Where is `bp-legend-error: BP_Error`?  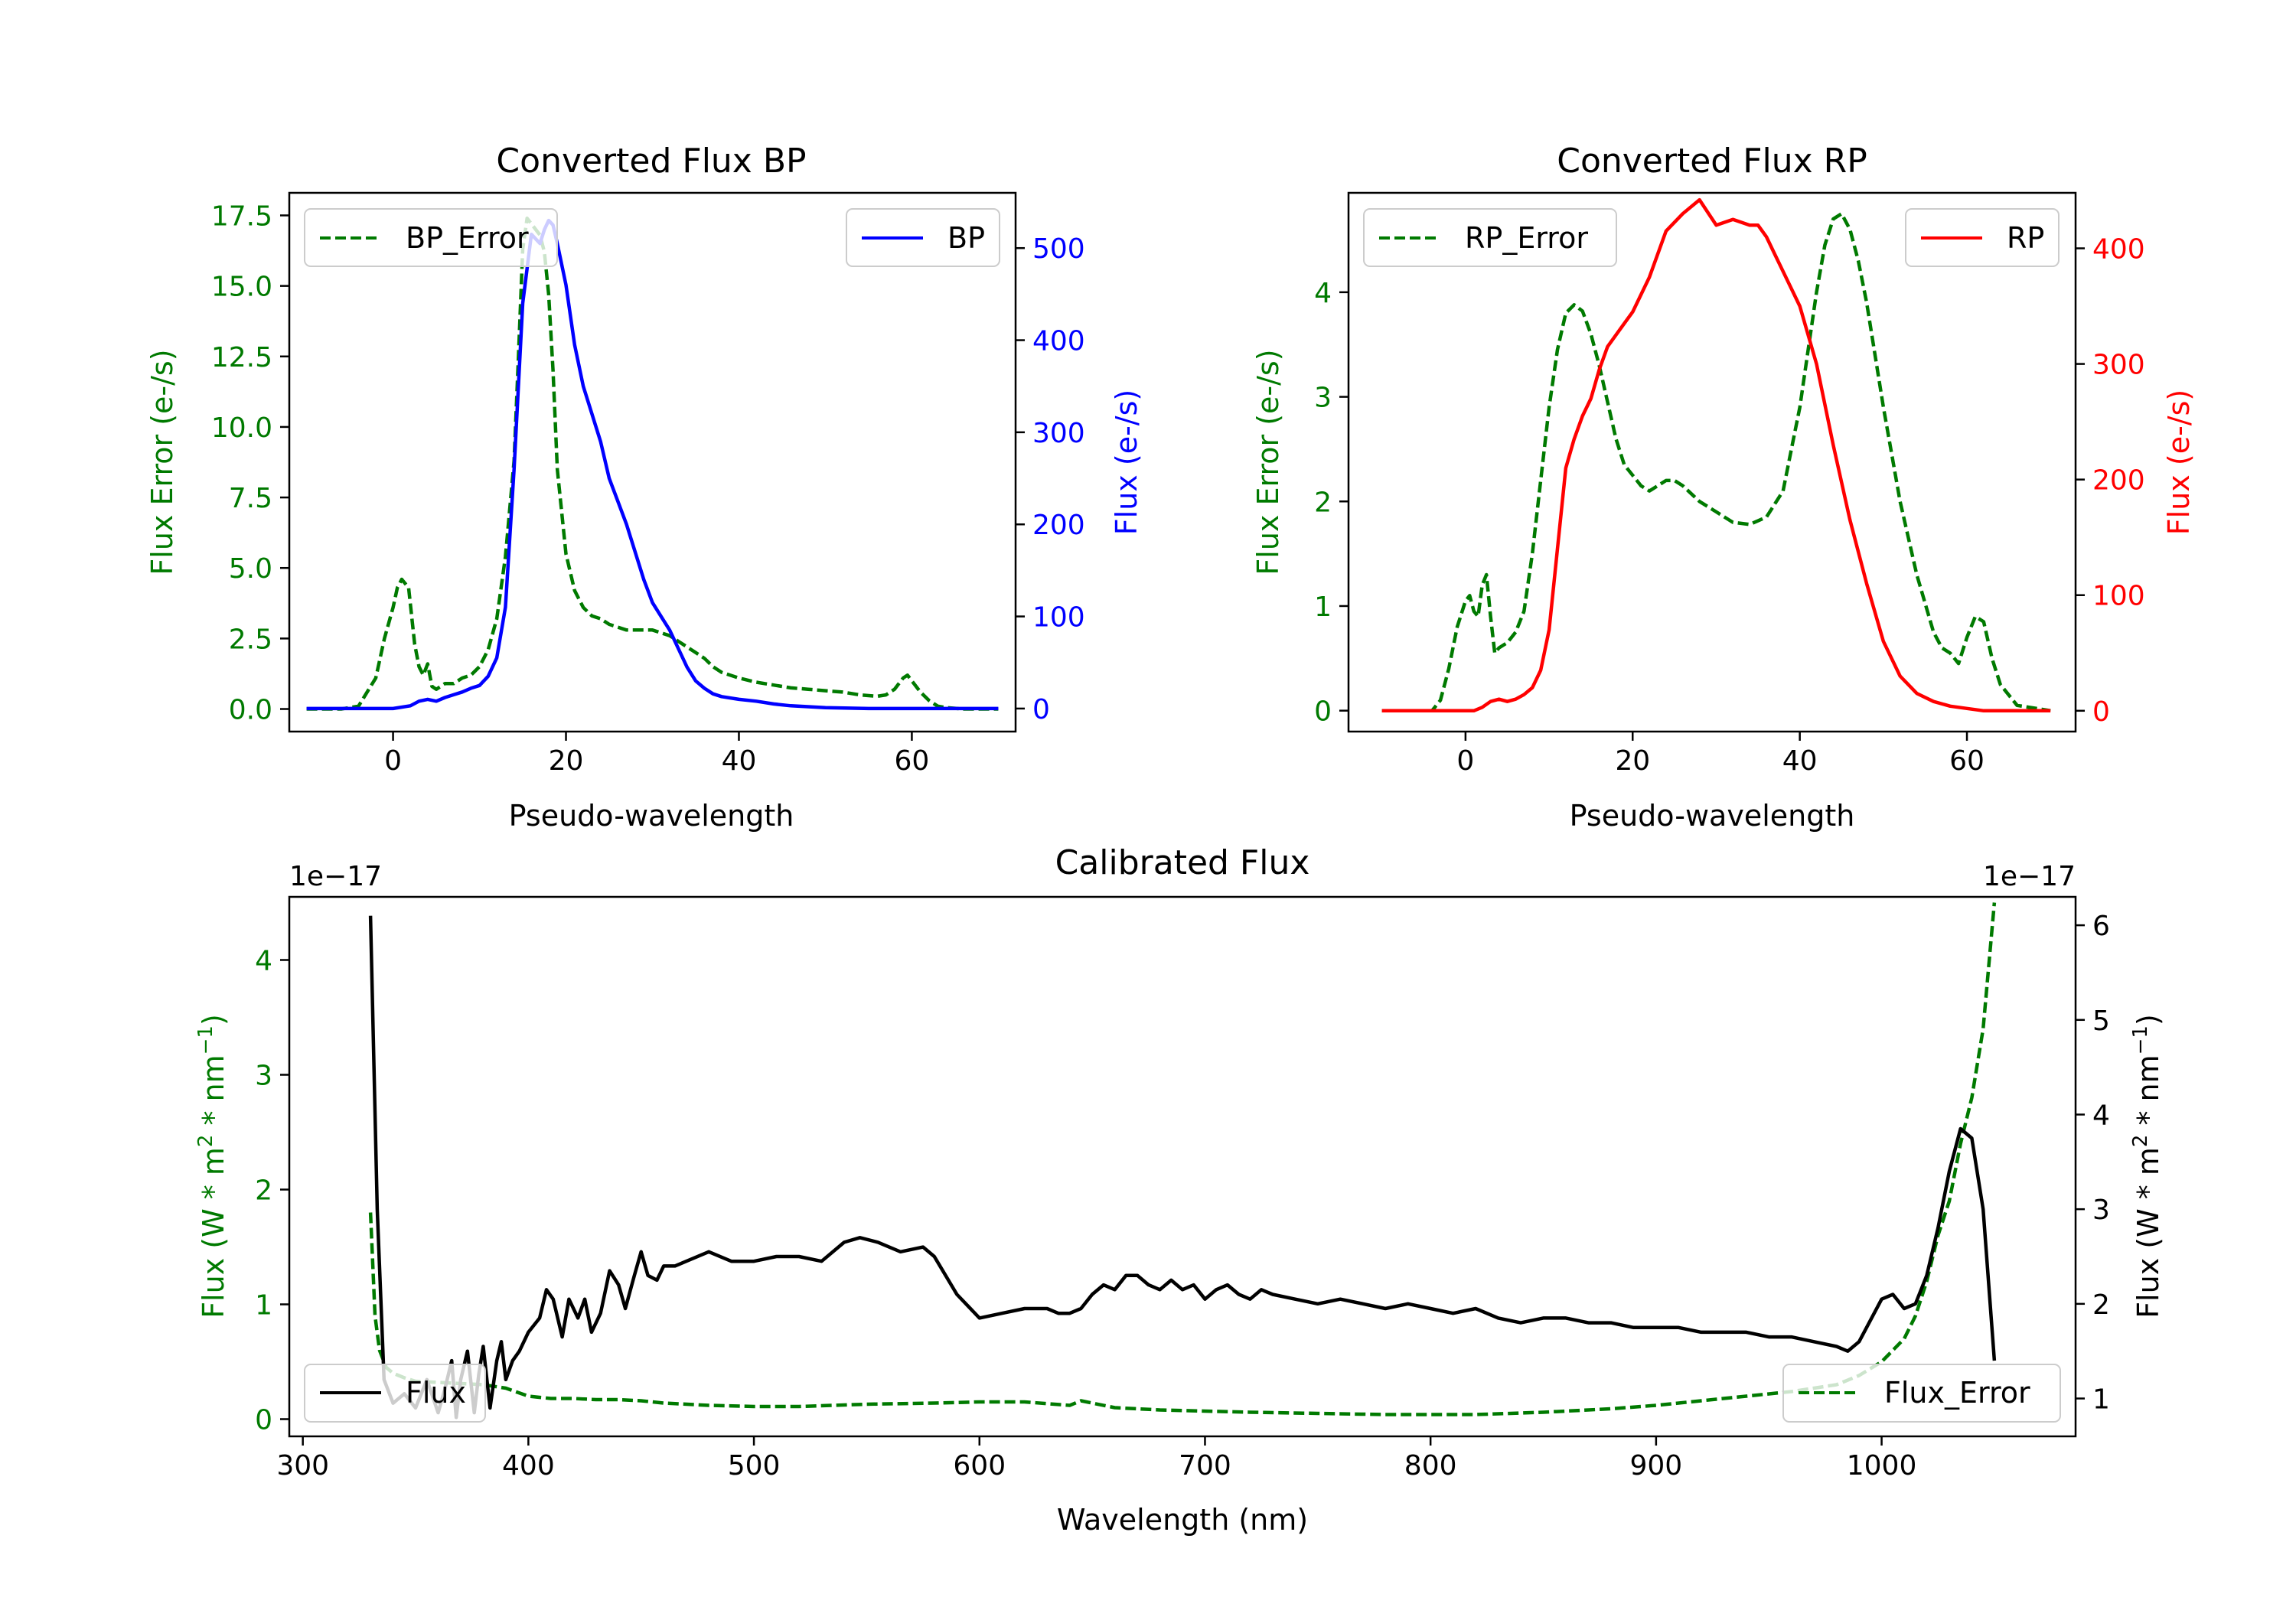 bp-legend-error: BP_Error is located at coordinates (431, 237).